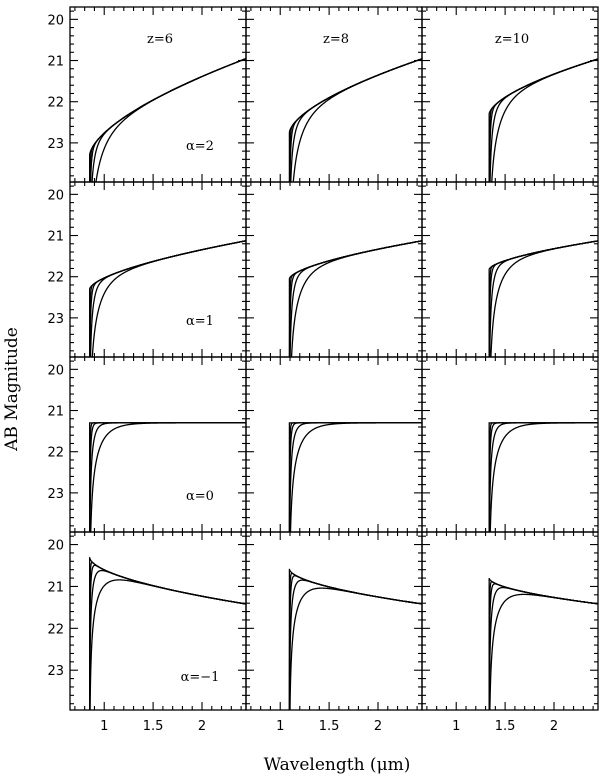 Image resolution: width=600 pixels, height=776 pixels. Describe the element at coordinates (336, 39) in the screenshot. I see `redshift-label: z=8` at that location.